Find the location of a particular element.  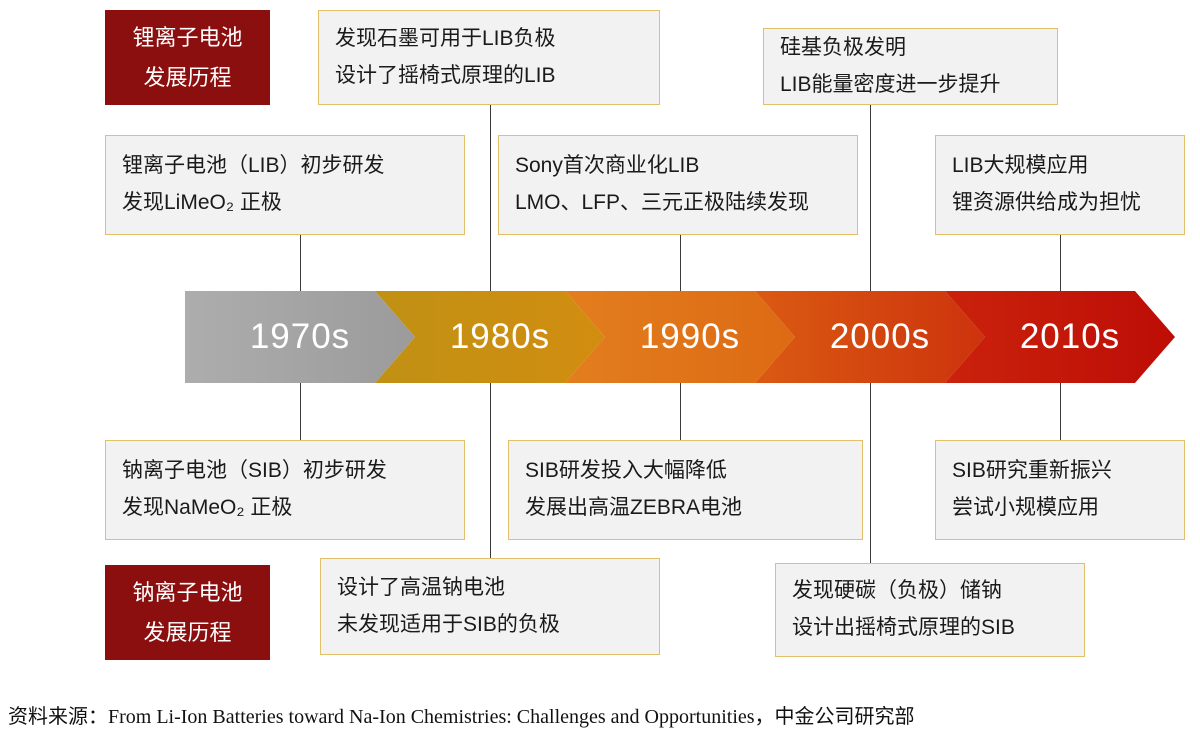

connector-line-lib-2010s is located at coordinates (1060, 263).